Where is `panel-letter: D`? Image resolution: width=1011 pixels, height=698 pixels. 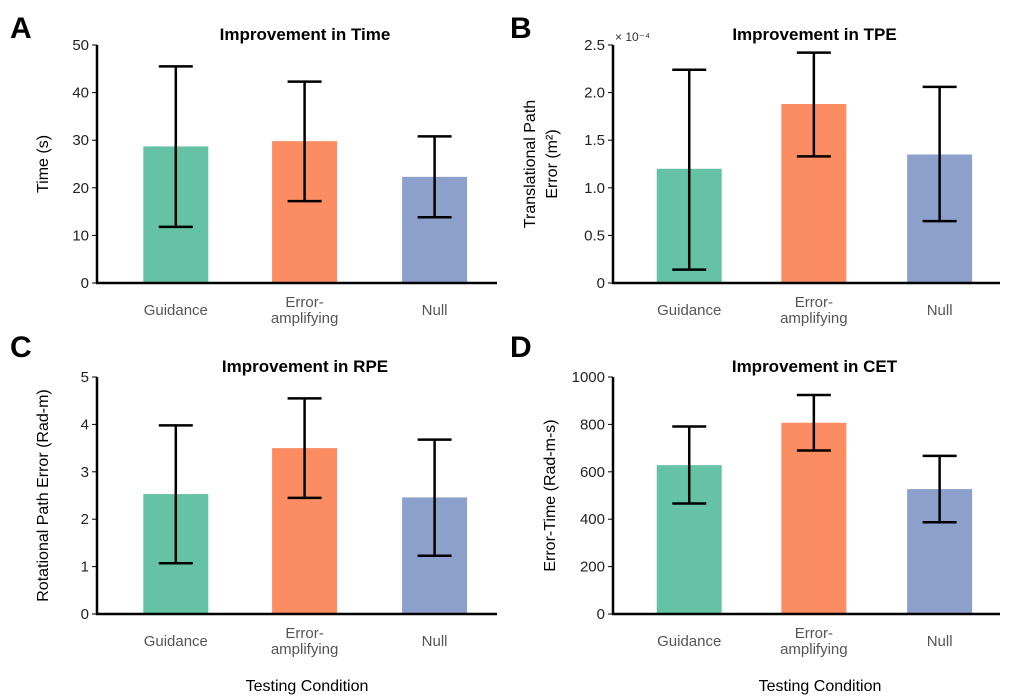 panel-letter: D is located at coordinates (521, 347).